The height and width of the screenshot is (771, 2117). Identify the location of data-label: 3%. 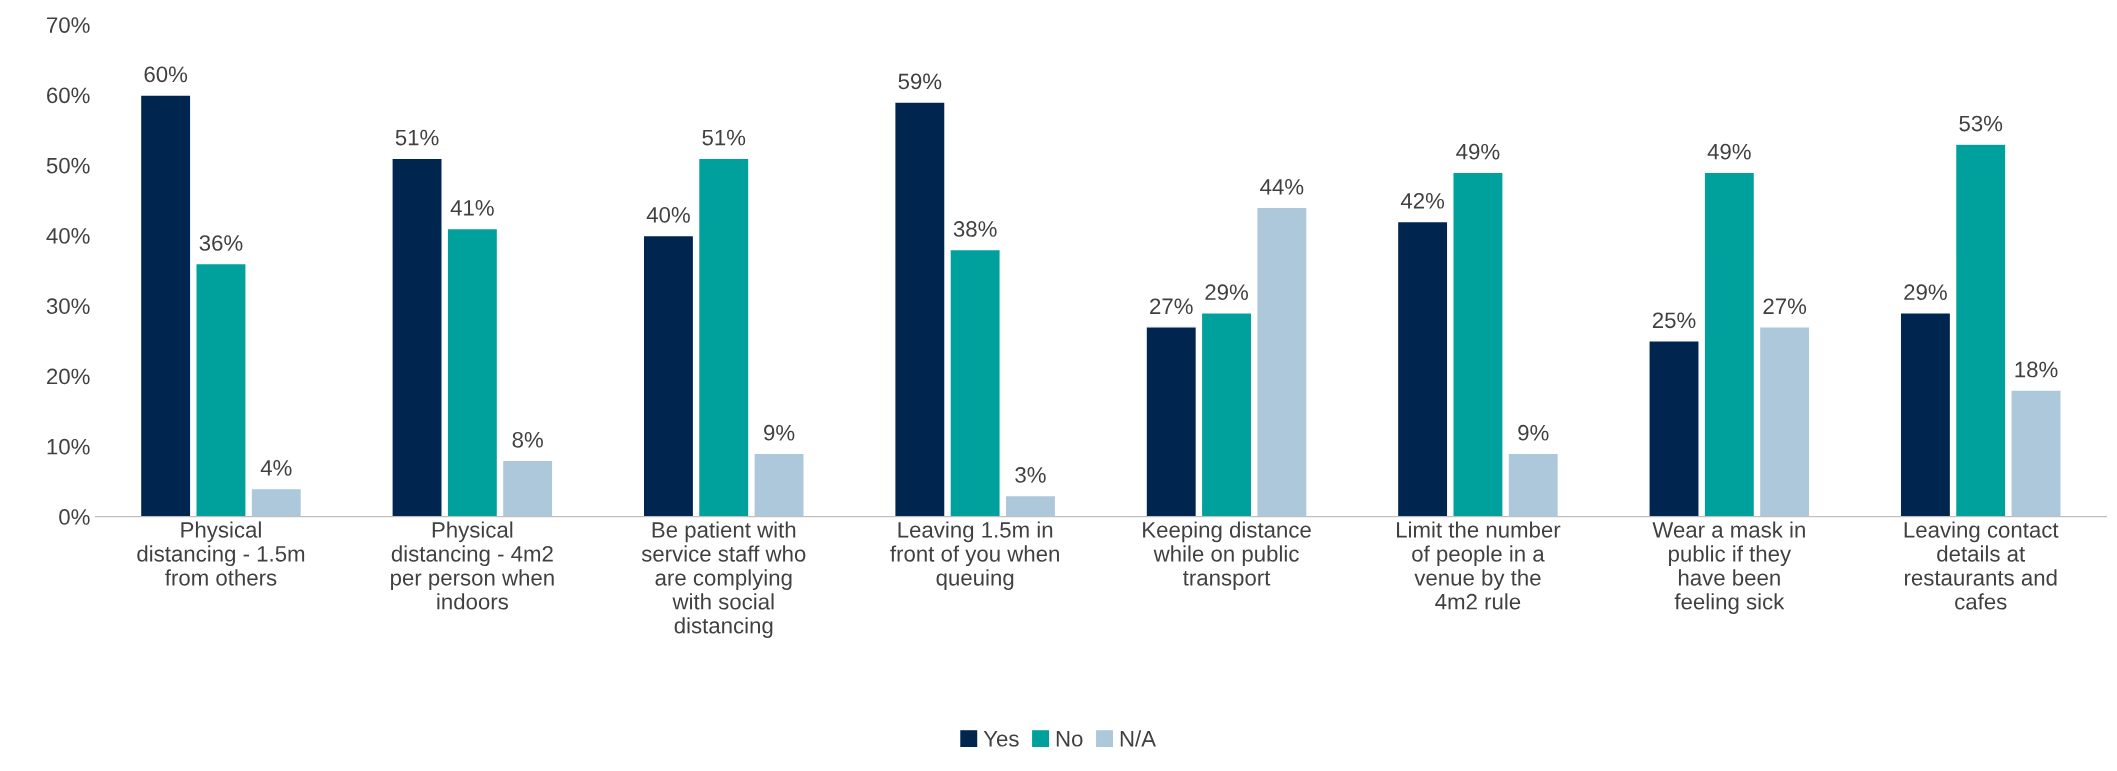
(1030, 475).